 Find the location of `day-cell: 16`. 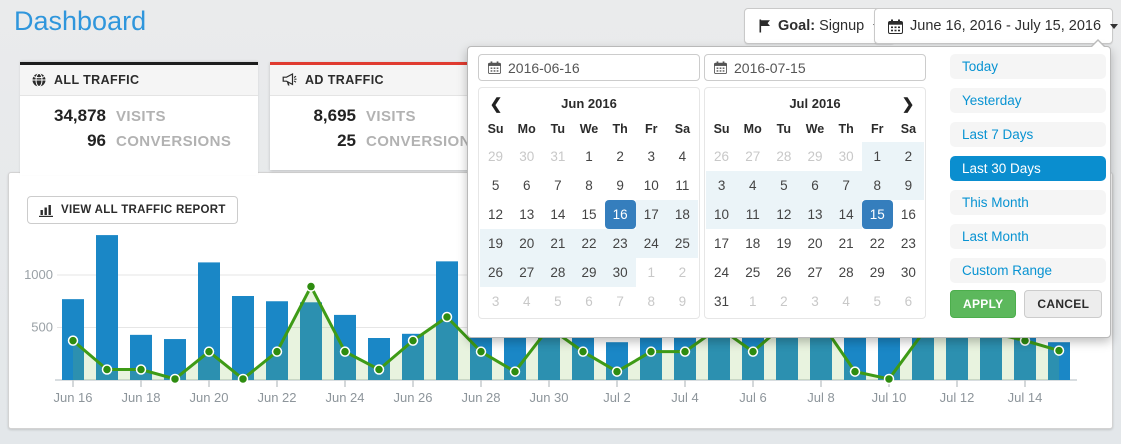

day-cell: 16 is located at coordinates (908, 214).